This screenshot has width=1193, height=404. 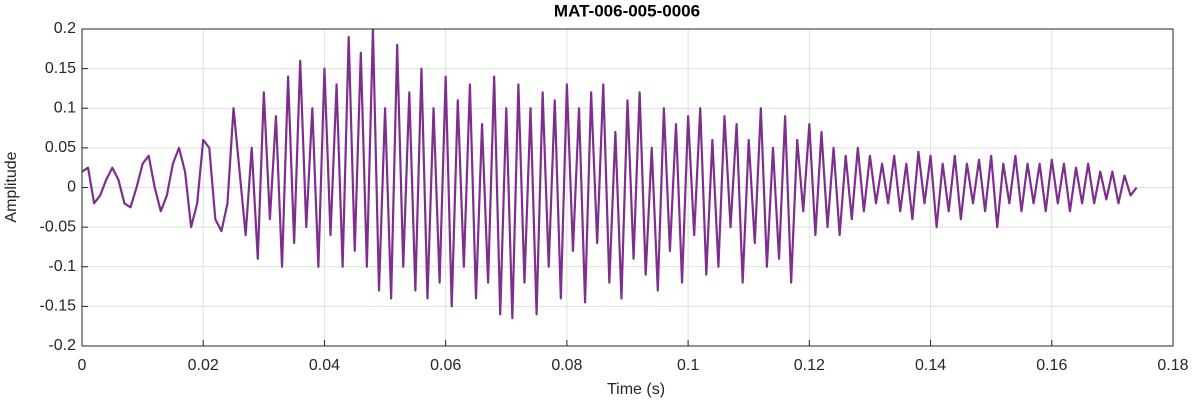 What do you see at coordinates (930, 365) in the screenshot?
I see `x-tick-label: 0.14` at bounding box center [930, 365].